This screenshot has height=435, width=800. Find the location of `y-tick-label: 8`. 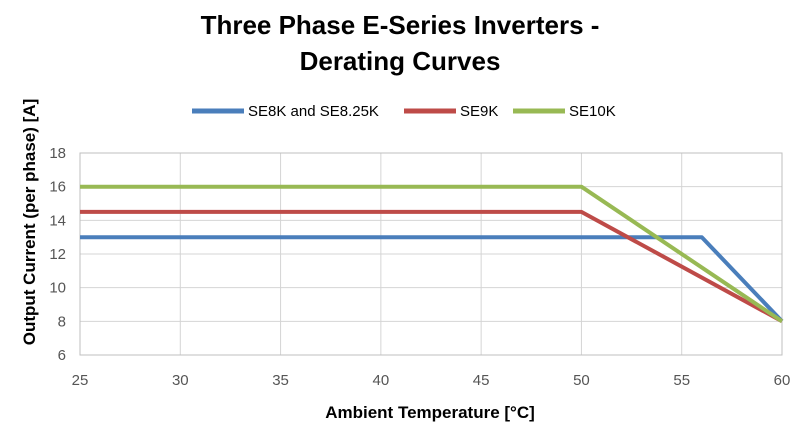

y-tick-label: 8 is located at coordinates (62, 321).